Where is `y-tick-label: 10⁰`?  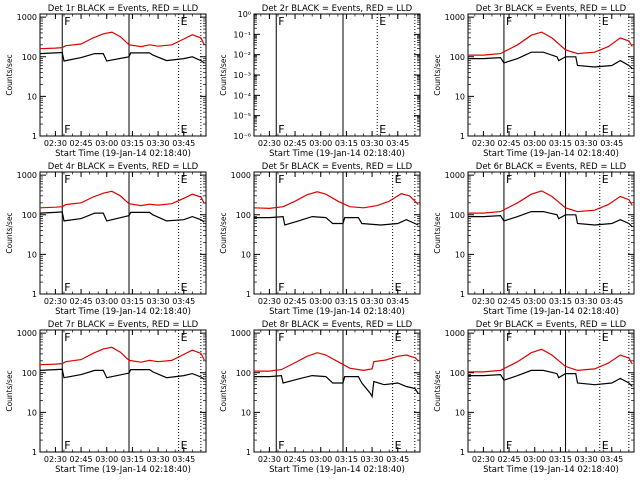
y-tick-label: 10⁰ is located at coordinates (244, 14).